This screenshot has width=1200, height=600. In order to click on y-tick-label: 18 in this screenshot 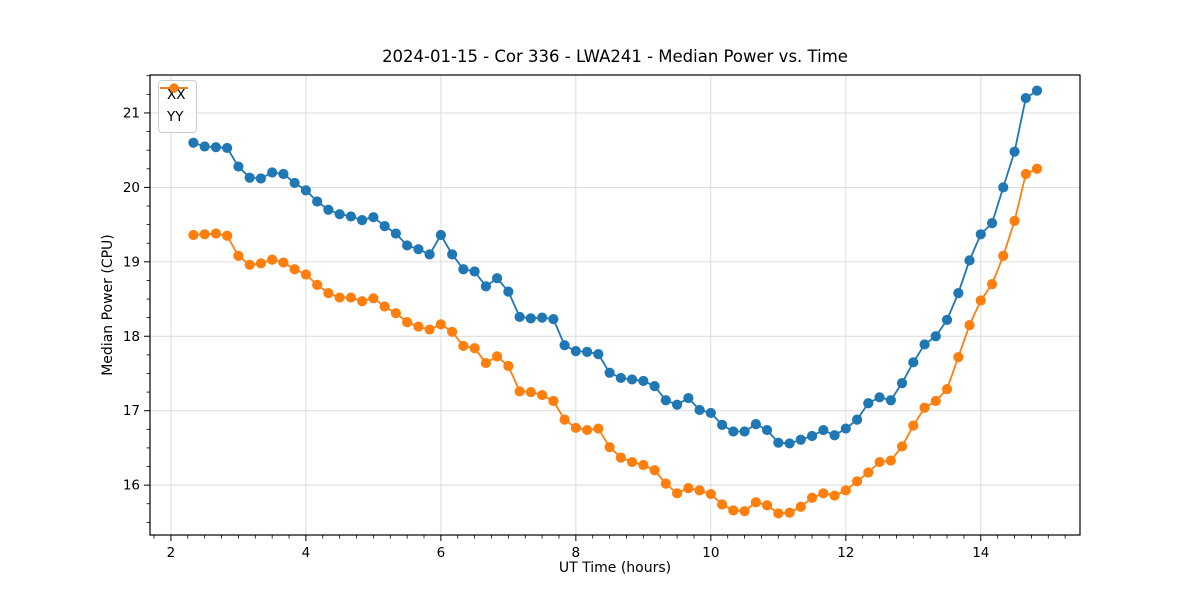, I will do `click(131, 337)`.